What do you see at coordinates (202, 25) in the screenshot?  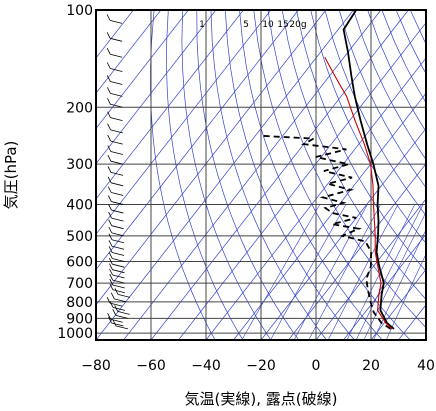 I see `mixing-ratio-label: 1` at bounding box center [202, 25].